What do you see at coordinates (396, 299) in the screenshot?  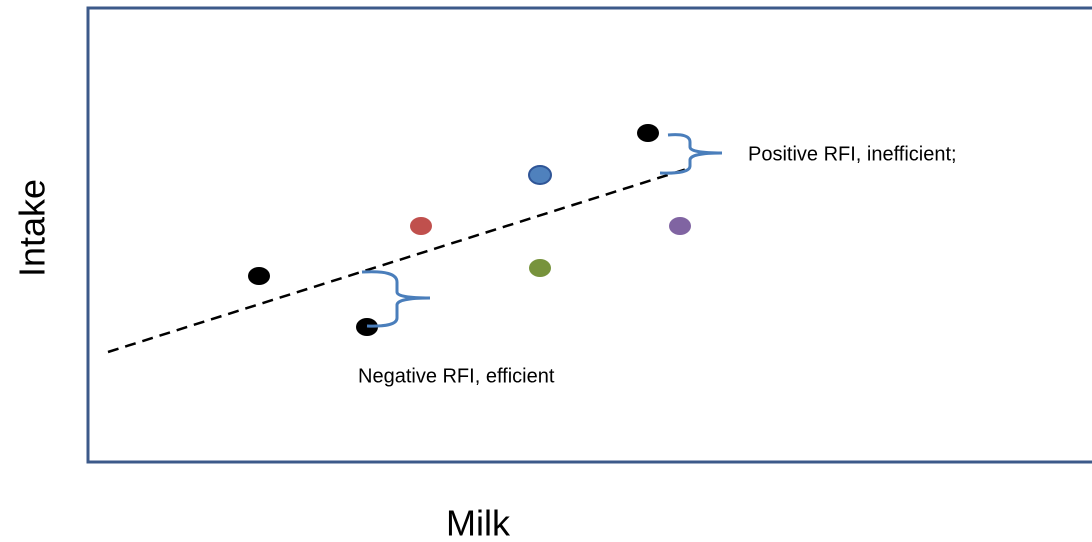 I see `brace-negative` at bounding box center [396, 299].